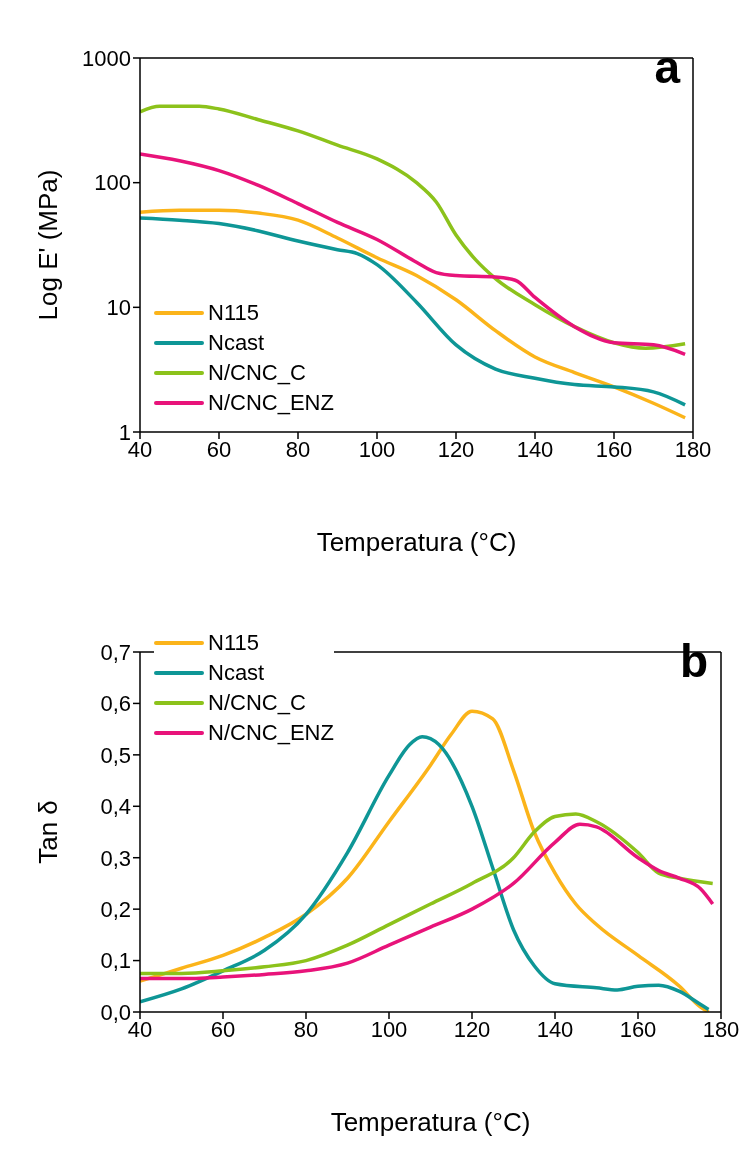 The height and width of the screenshot is (1176, 742). Describe the element at coordinates (48, 245) in the screenshot. I see `y-axis-title: Log E' (MPa)` at that location.